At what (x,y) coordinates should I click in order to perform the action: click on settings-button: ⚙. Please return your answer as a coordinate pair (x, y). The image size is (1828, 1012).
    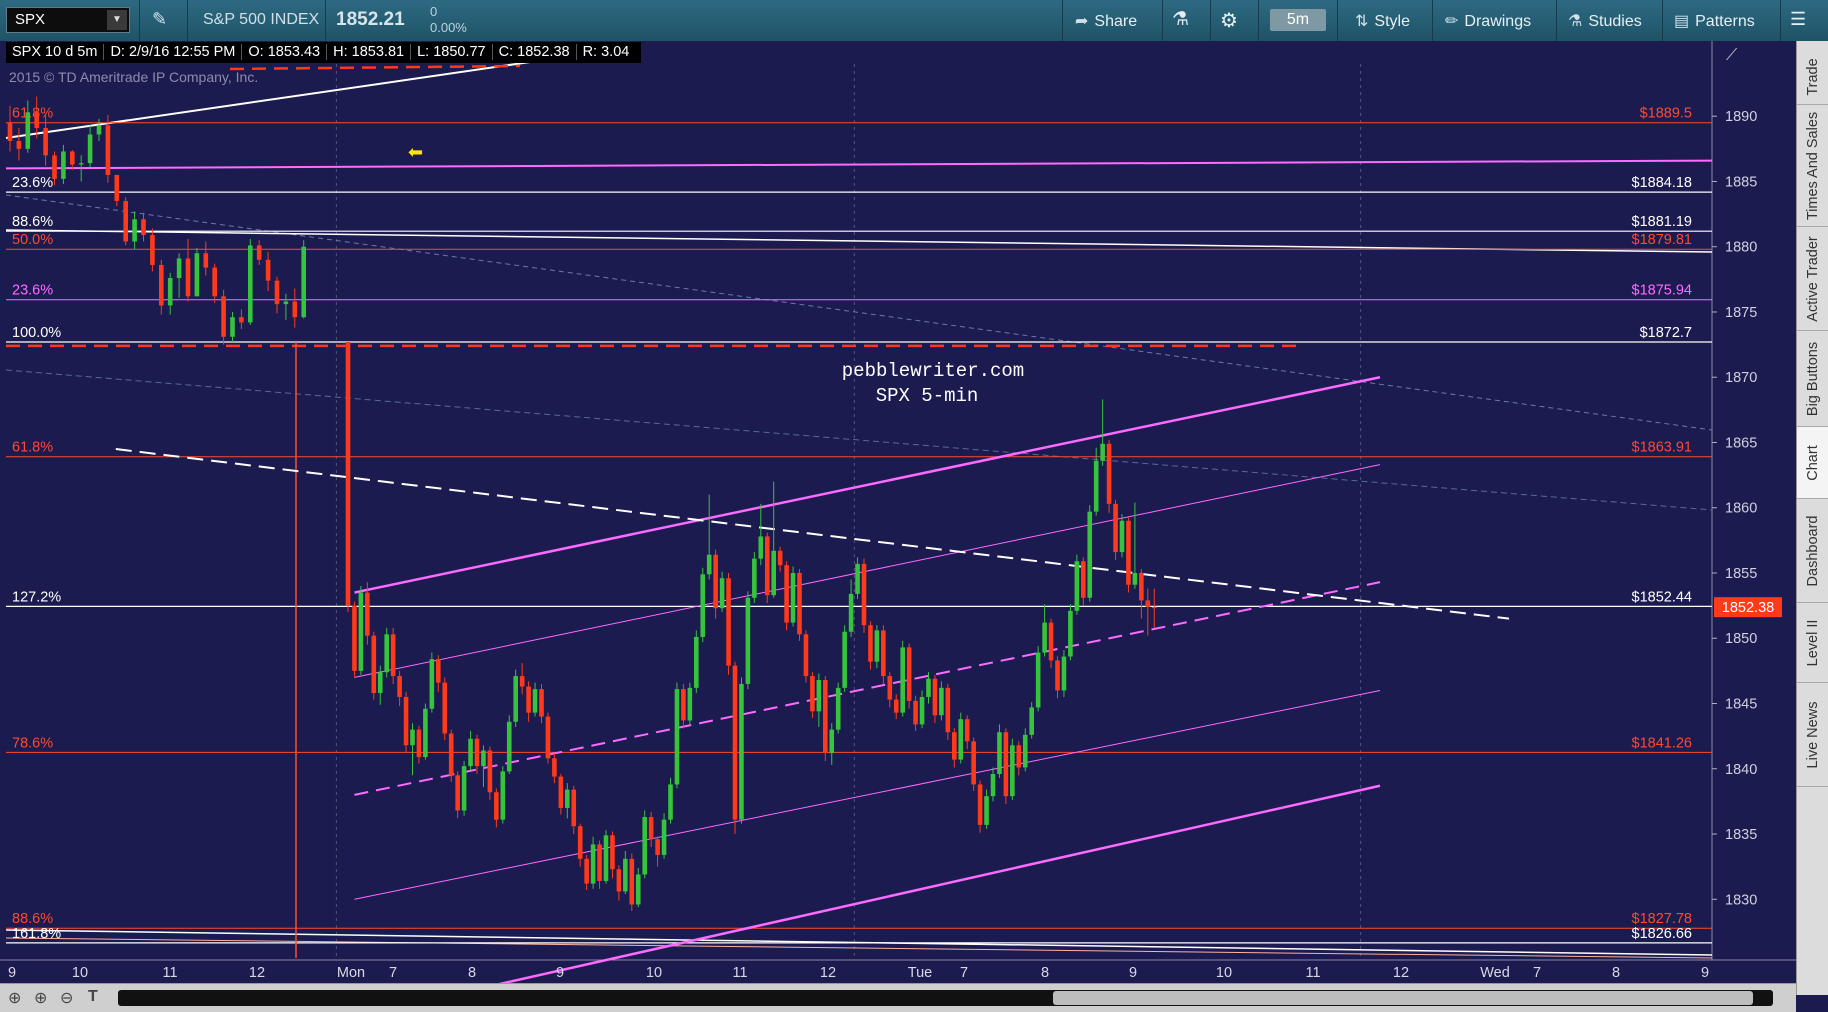
    Looking at the image, I should click on (1229, 20).